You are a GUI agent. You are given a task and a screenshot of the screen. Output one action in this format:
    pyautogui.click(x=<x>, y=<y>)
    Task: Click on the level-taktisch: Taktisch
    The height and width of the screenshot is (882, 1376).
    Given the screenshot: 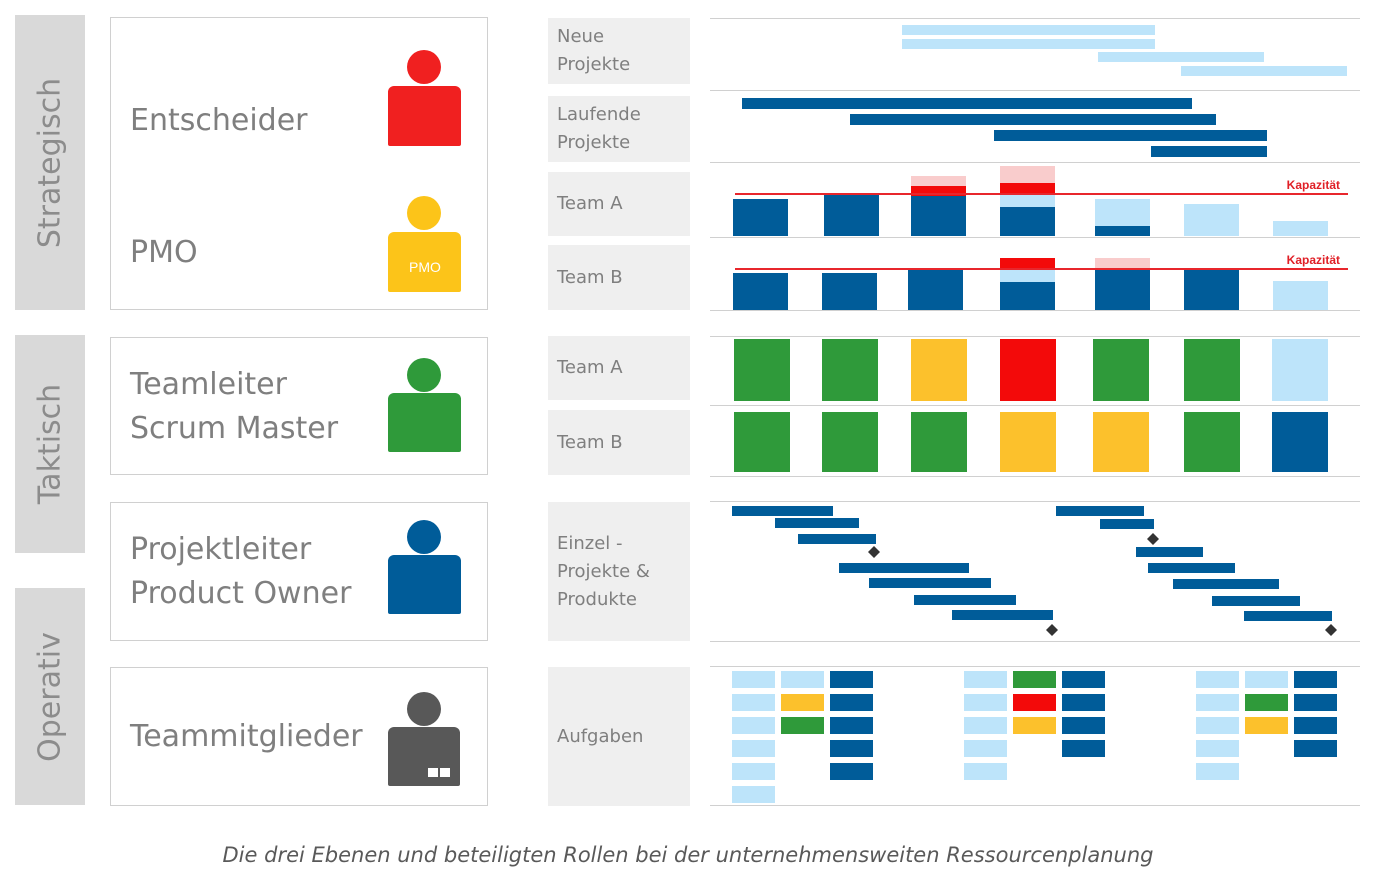 What is the action you would take?
    pyautogui.click(x=50, y=444)
    